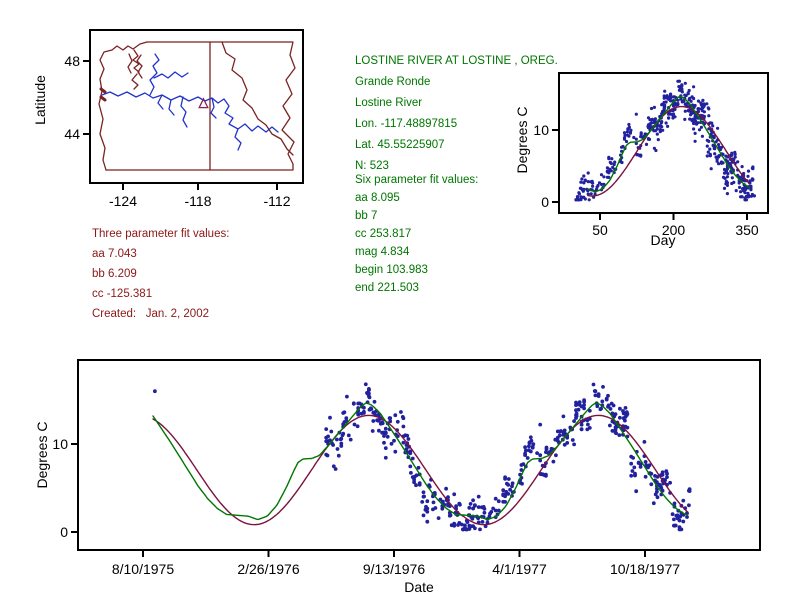  I want to click on longitude-tick-label: -118, so click(198, 201).